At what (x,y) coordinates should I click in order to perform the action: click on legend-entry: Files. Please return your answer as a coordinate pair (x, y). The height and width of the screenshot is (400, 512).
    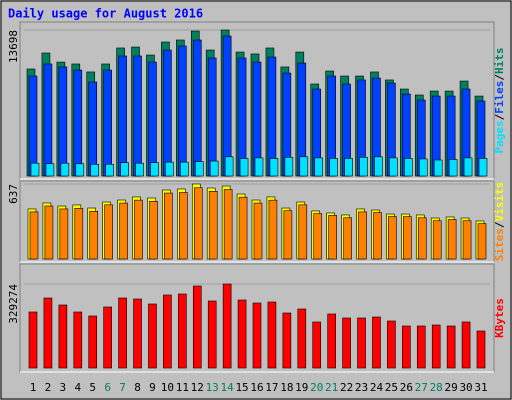
    Looking at the image, I should click on (499, 97).